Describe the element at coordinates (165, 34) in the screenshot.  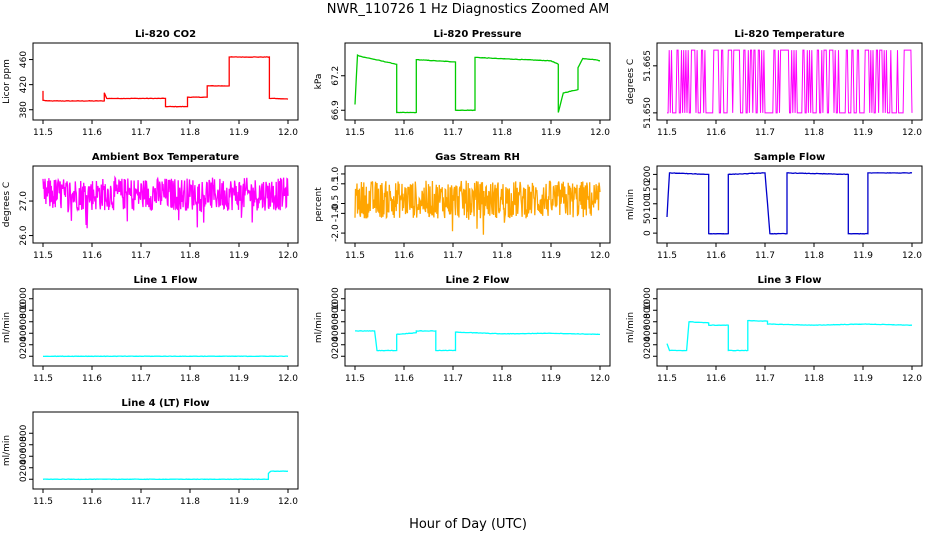
I see `panel-title: Li-820 CO2` at that location.